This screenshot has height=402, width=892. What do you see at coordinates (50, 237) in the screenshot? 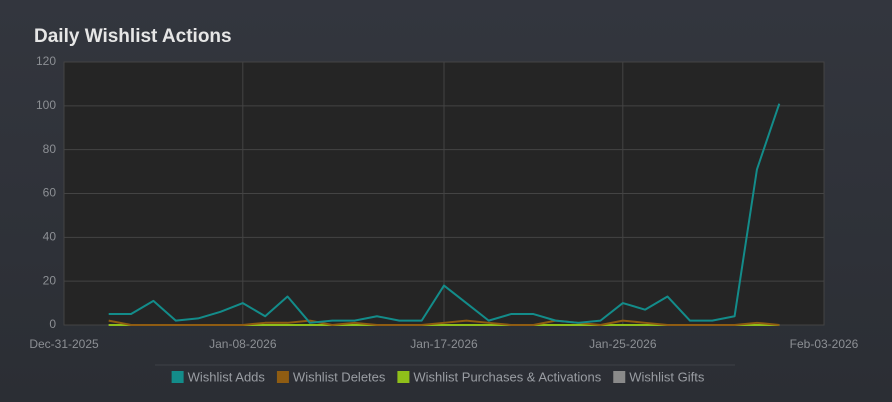
I see `y-tick-label: 40` at bounding box center [50, 237].